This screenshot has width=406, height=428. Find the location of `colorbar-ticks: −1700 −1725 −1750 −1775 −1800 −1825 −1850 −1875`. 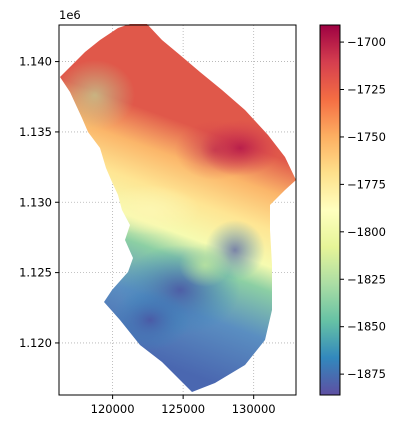

colorbar-ticks: −1700 −1725 −1750 −1775 −1800 −1825 −1850 −1875 is located at coordinates (363, 208).